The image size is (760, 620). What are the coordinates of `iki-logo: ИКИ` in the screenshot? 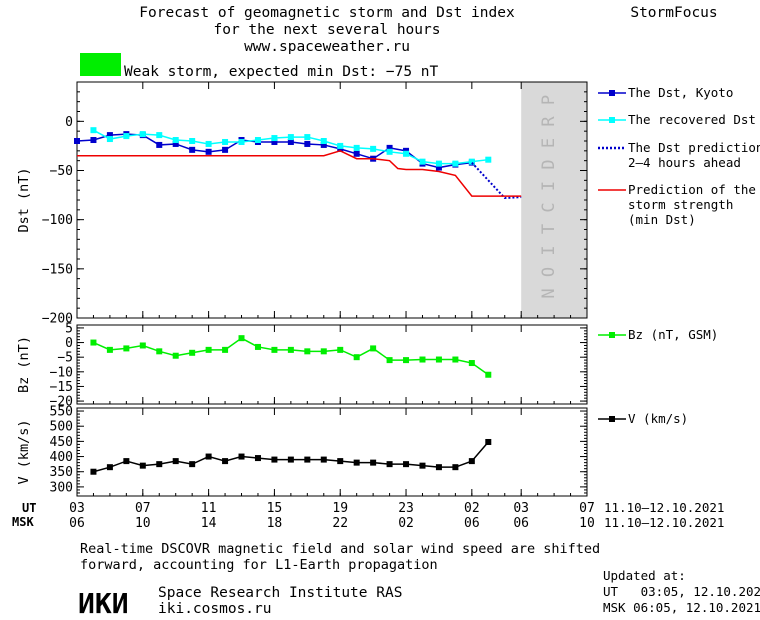 It's located at (103, 603).